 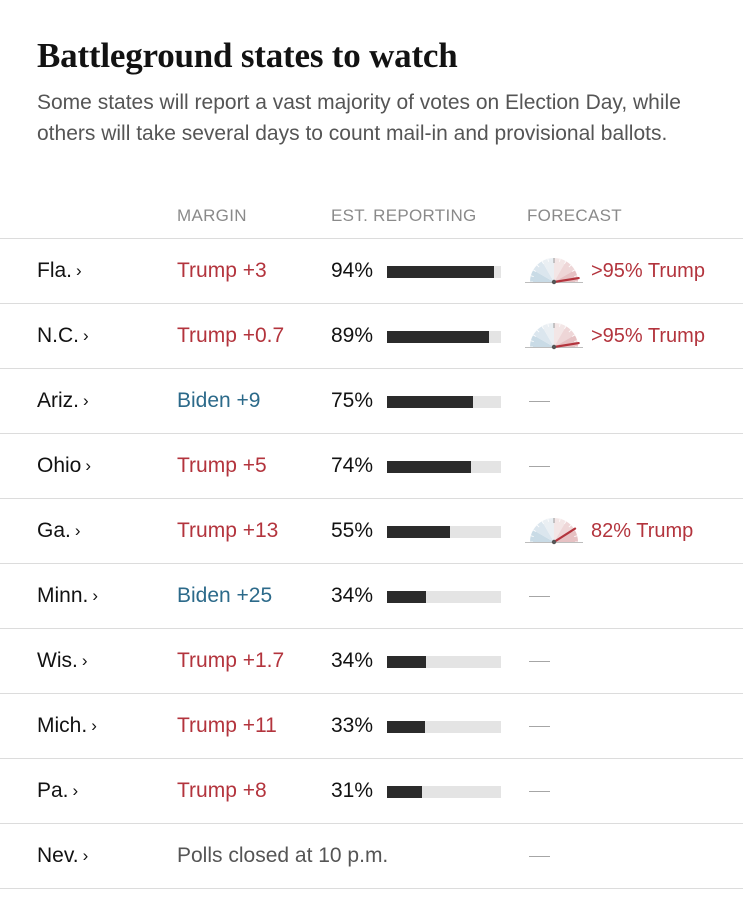 What do you see at coordinates (352, 465) in the screenshot?
I see `reporting-percent: 74%` at bounding box center [352, 465].